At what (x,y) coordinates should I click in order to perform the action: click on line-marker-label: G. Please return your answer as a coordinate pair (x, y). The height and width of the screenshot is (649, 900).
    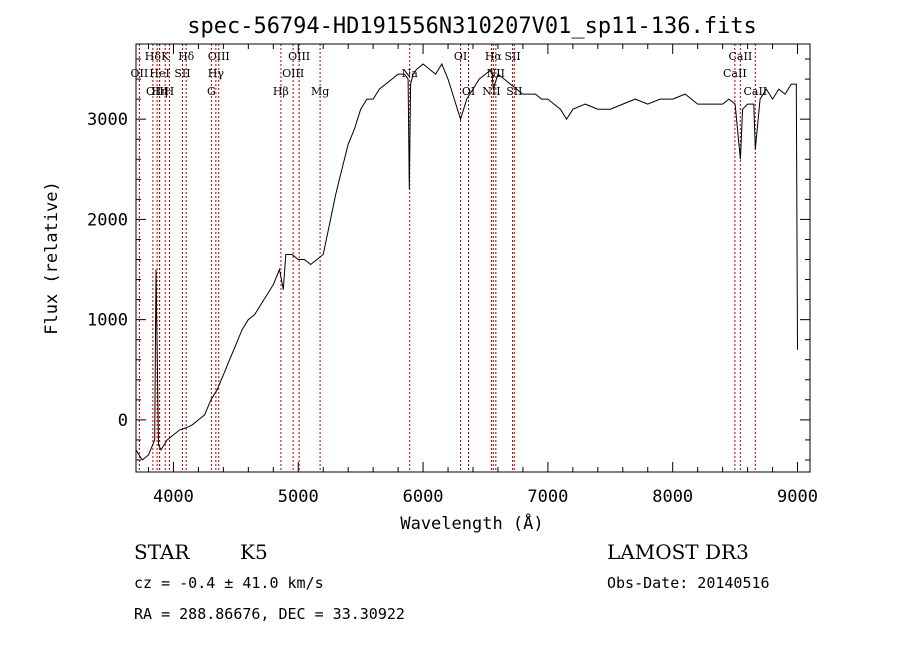
    Looking at the image, I should click on (211, 91).